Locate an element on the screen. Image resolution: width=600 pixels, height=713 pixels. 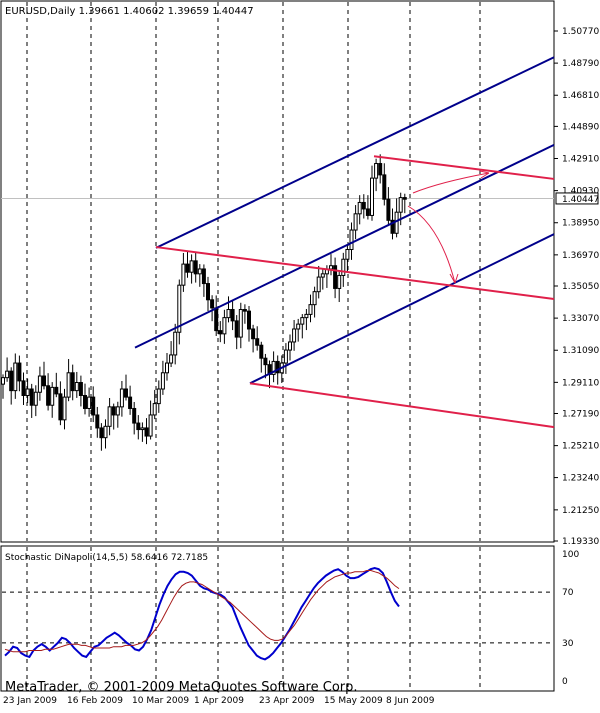
date-label: 15 May 2009 is located at coordinates (353, 701).